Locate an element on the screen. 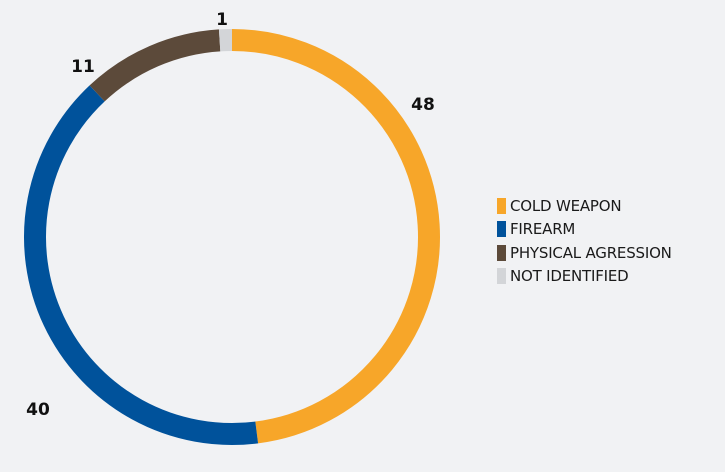 The height and width of the screenshot is (472, 725). data-label-not-identified: 1 is located at coordinates (222, 20).